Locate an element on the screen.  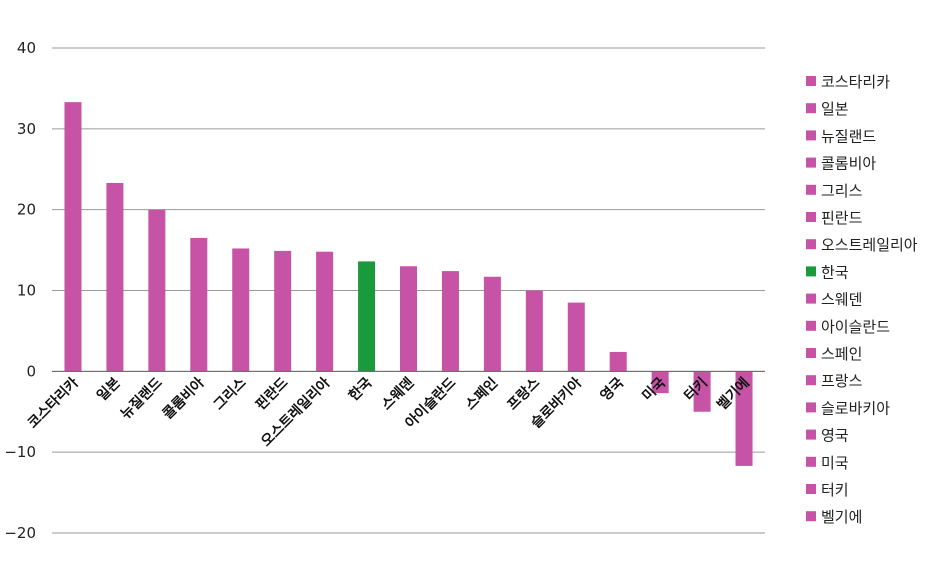
legend-item: 영국 is located at coordinates (827, 436).